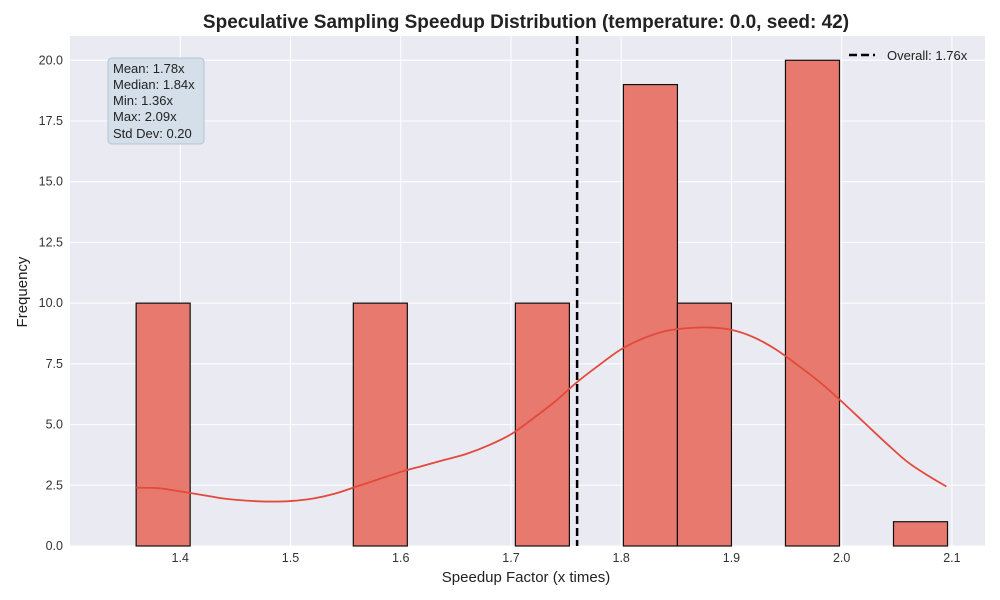  What do you see at coordinates (927, 55) in the screenshot?
I see `legend-overall-label: Overall: 1.76x` at bounding box center [927, 55].